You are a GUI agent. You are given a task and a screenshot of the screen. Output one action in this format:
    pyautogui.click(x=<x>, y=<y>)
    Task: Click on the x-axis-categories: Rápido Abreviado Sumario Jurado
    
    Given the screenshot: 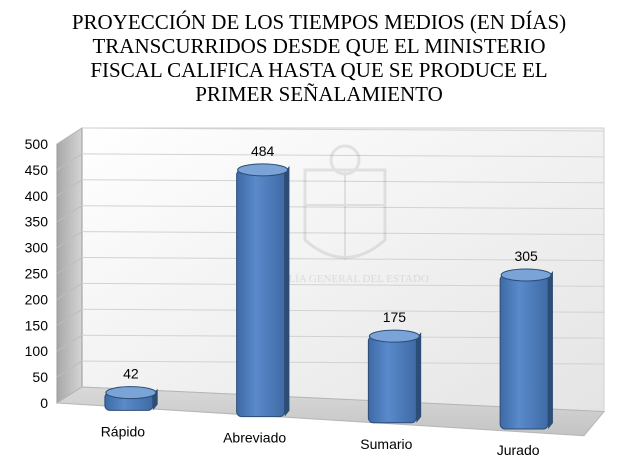 What is the action you would take?
    pyautogui.click(x=320, y=440)
    